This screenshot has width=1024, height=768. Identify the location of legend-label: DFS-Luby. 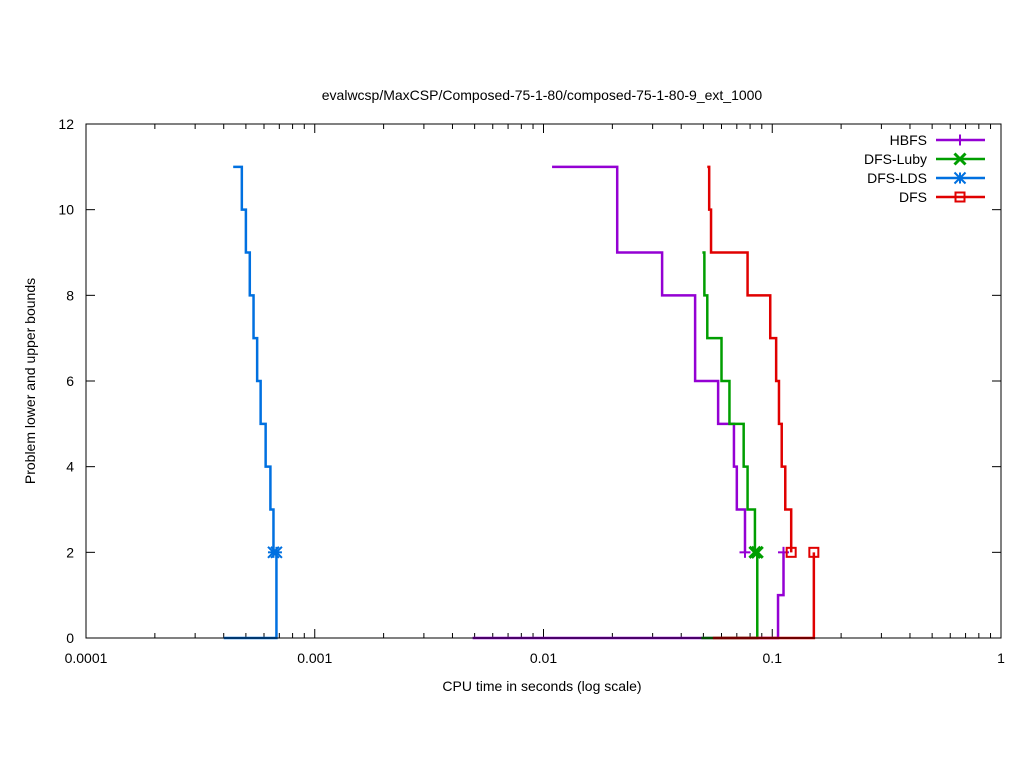
(895, 159).